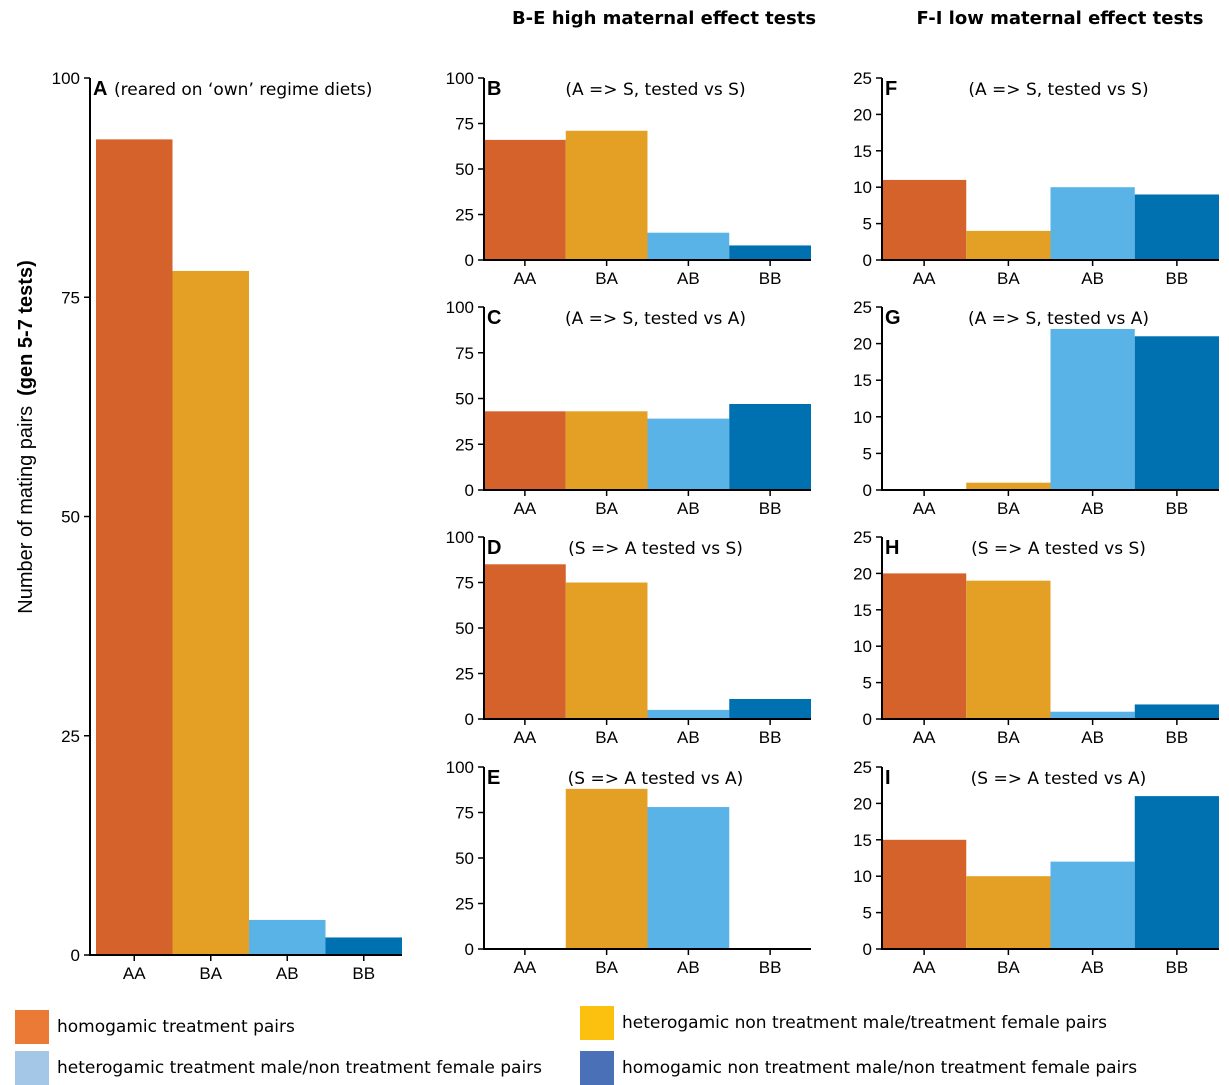  I want to click on bar-g-ba, so click(1008, 486).